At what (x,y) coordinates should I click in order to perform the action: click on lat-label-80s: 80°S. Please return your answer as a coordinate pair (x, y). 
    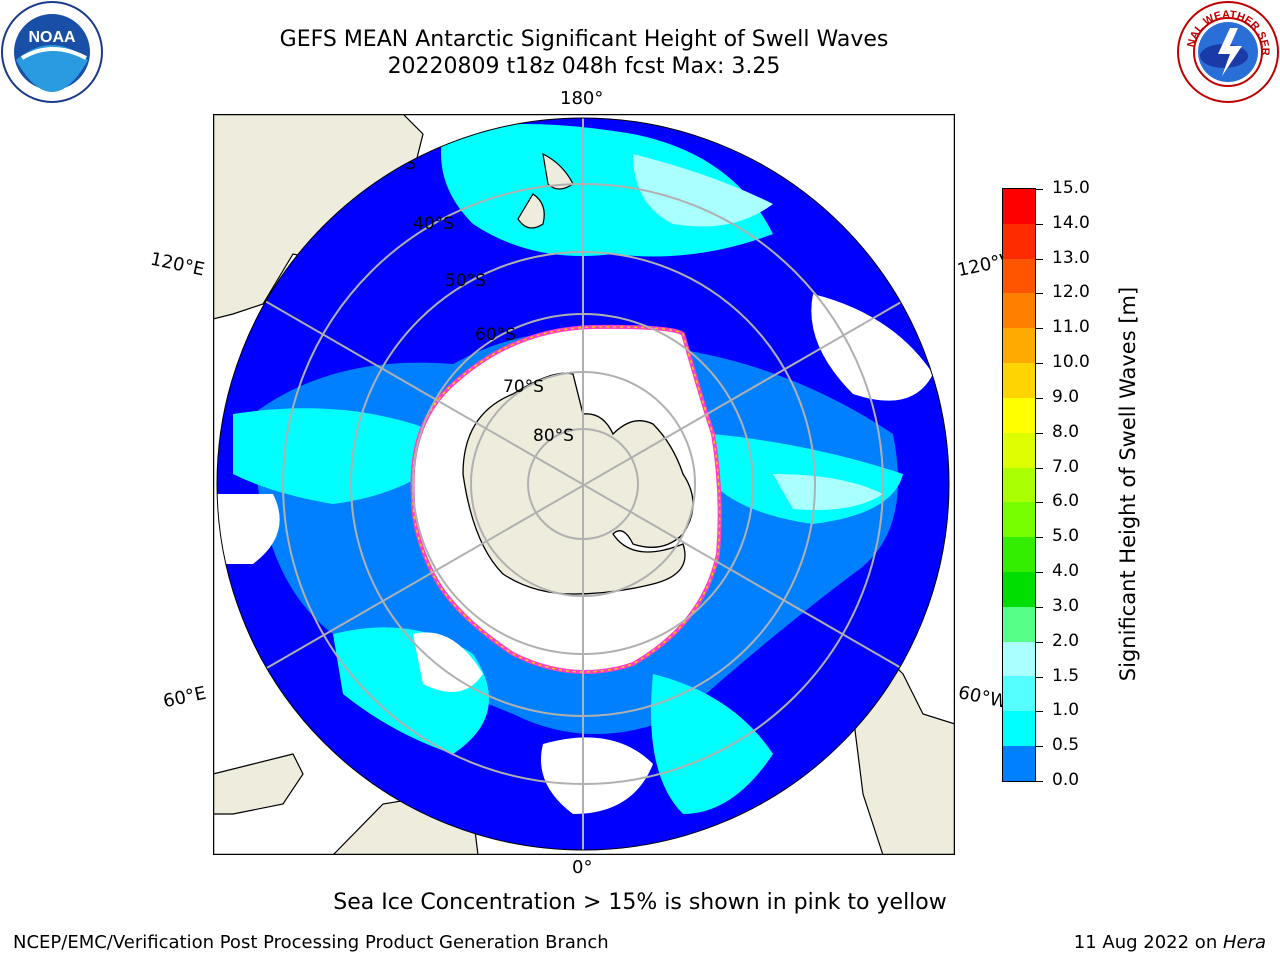
    Looking at the image, I should click on (553, 436).